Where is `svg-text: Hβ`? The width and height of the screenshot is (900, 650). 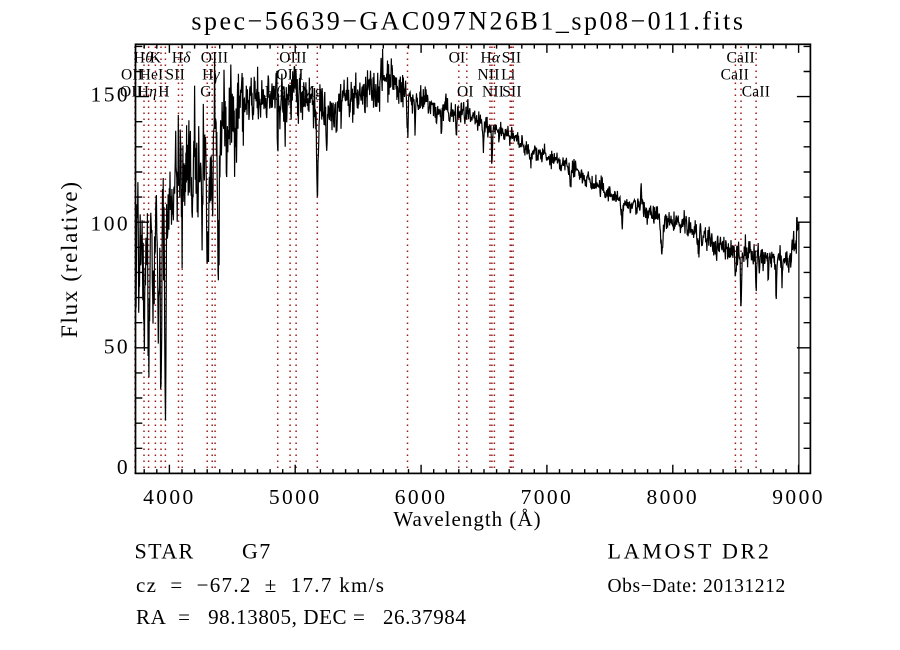
svg-text: Hβ is located at coordinates (274, 91).